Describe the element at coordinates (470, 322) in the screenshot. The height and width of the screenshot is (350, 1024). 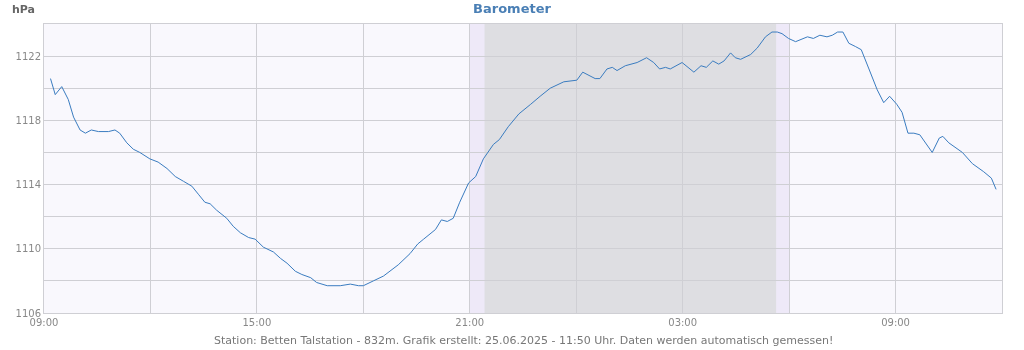
I see `x-tick-label: 21:00` at that location.